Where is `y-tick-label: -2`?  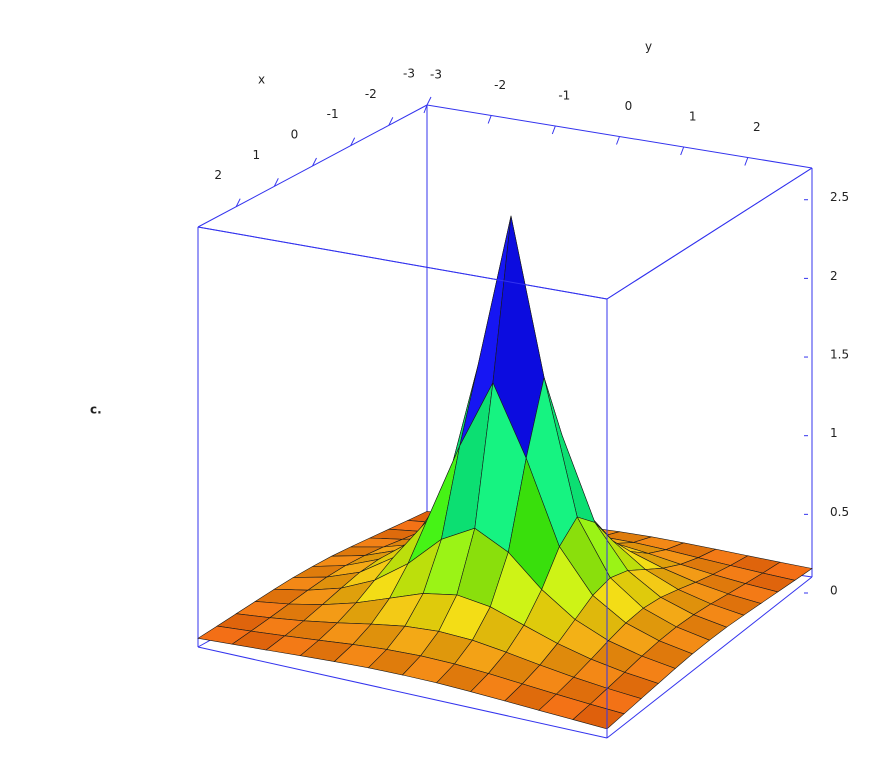
y-tick-label: -2 is located at coordinates (500, 85).